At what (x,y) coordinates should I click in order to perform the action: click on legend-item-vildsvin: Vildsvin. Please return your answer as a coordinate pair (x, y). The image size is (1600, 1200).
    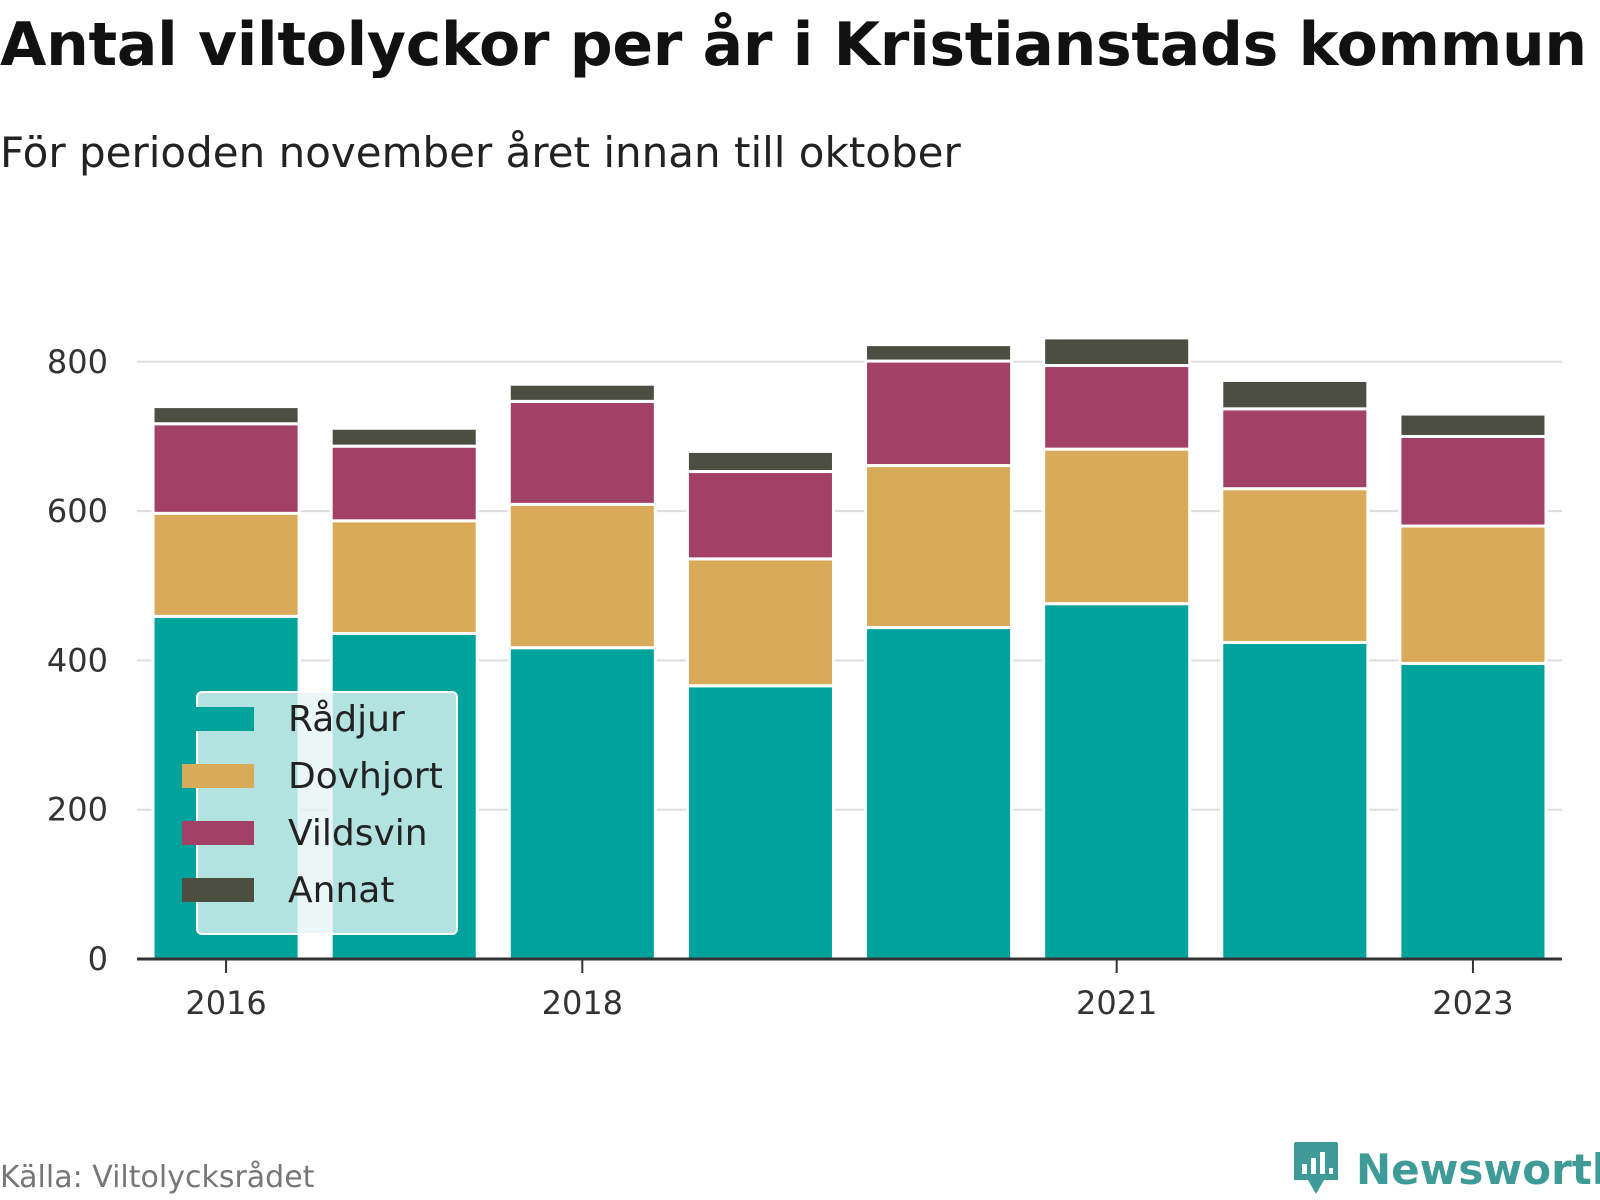
    Looking at the image, I should click on (305, 833).